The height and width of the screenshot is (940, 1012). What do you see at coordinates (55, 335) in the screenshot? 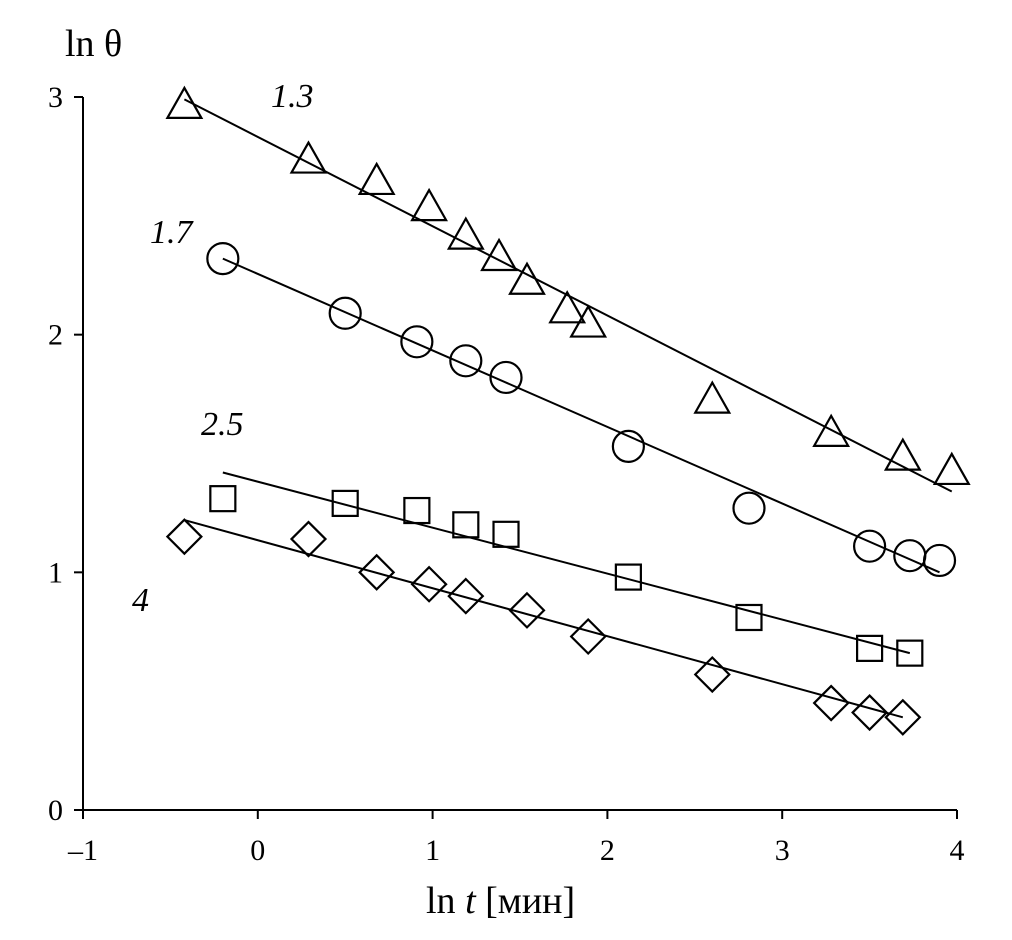
I see `y-tick-label: 2` at bounding box center [55, 335].